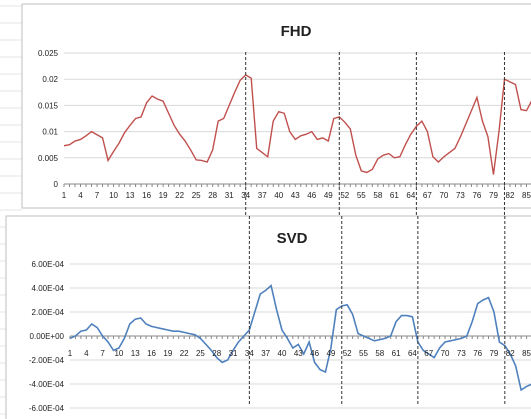  Describe the element at coordinates (179, 195) in the screenshot. I see `fhd-x-tick-label: 22` at that location.